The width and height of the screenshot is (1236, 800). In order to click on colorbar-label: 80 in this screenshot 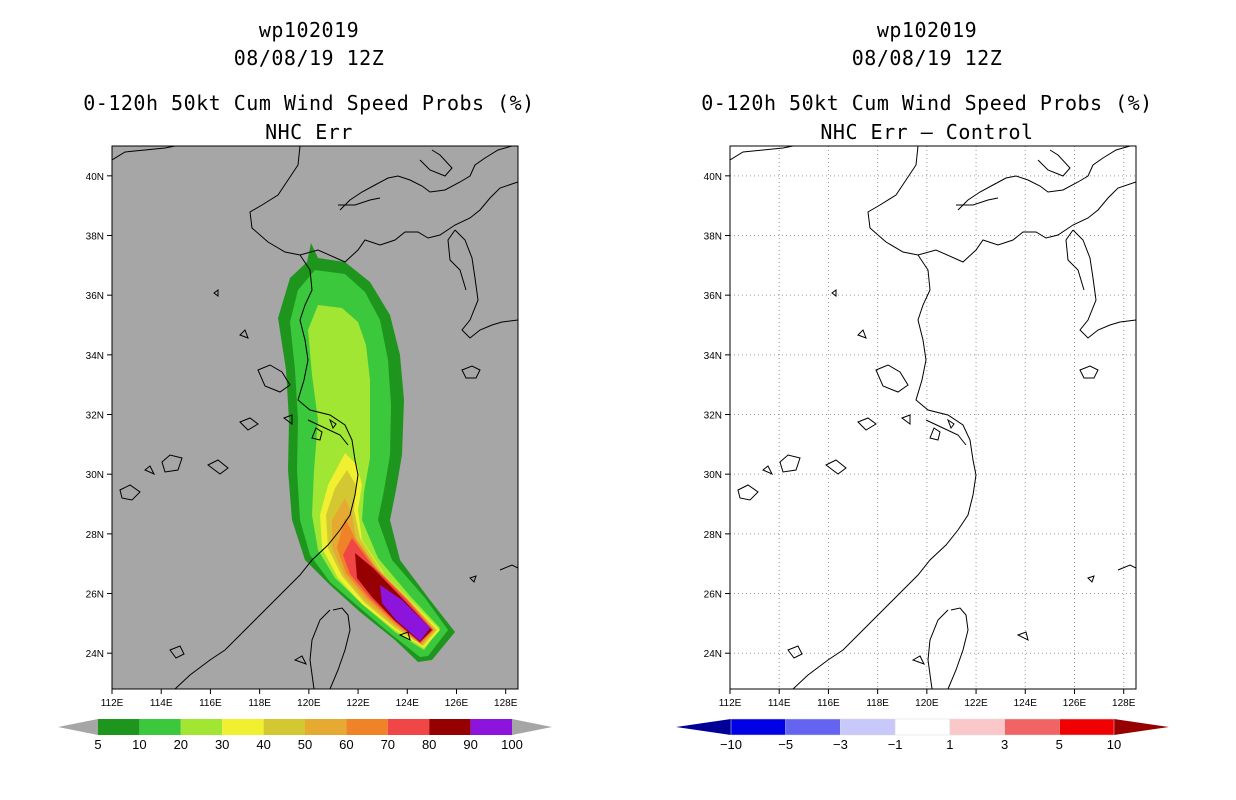, I will do `click(429, 744)`.